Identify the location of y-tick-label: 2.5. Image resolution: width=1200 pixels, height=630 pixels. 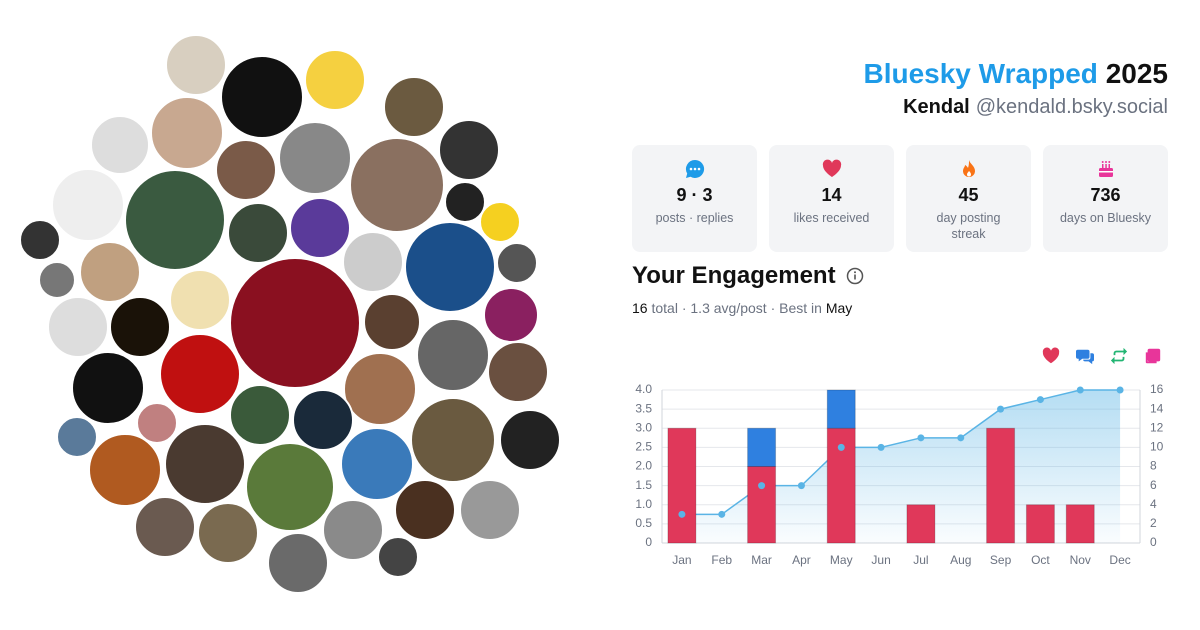
(643, 447).